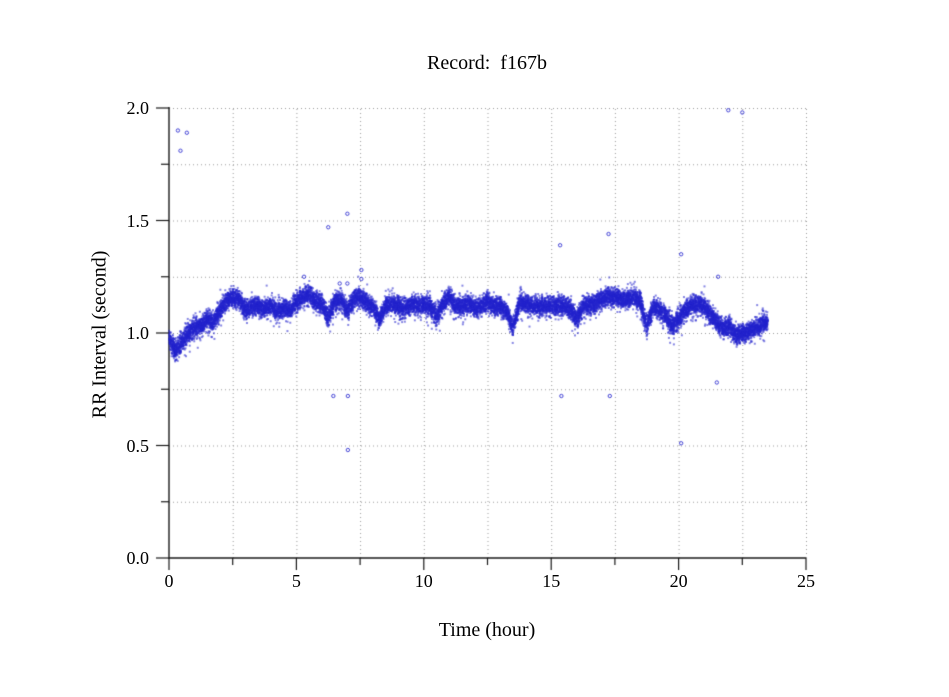  I want to click on x-tick-label: 20, so click(678, 581).